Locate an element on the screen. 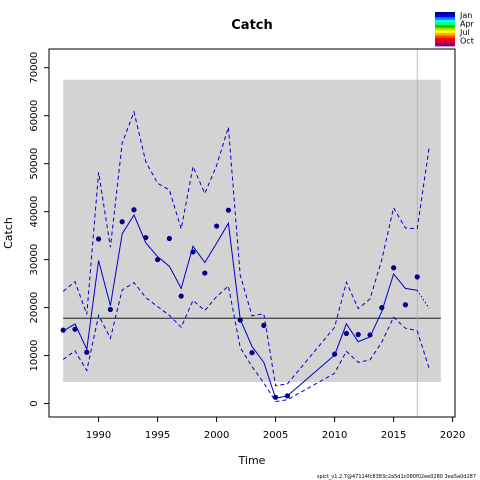  y-tick-label: 40000 is located at coordinates (34, 212).